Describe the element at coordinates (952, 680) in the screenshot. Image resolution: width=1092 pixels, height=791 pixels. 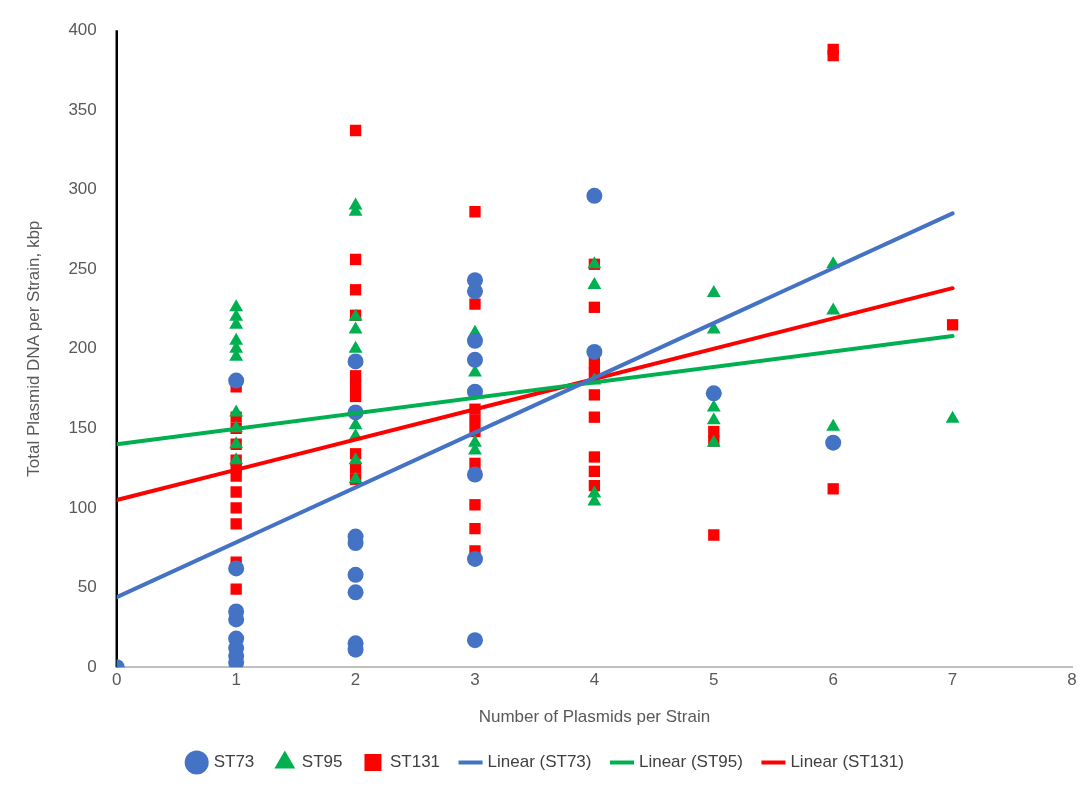
I see `x-tick-label: 7` at that location.